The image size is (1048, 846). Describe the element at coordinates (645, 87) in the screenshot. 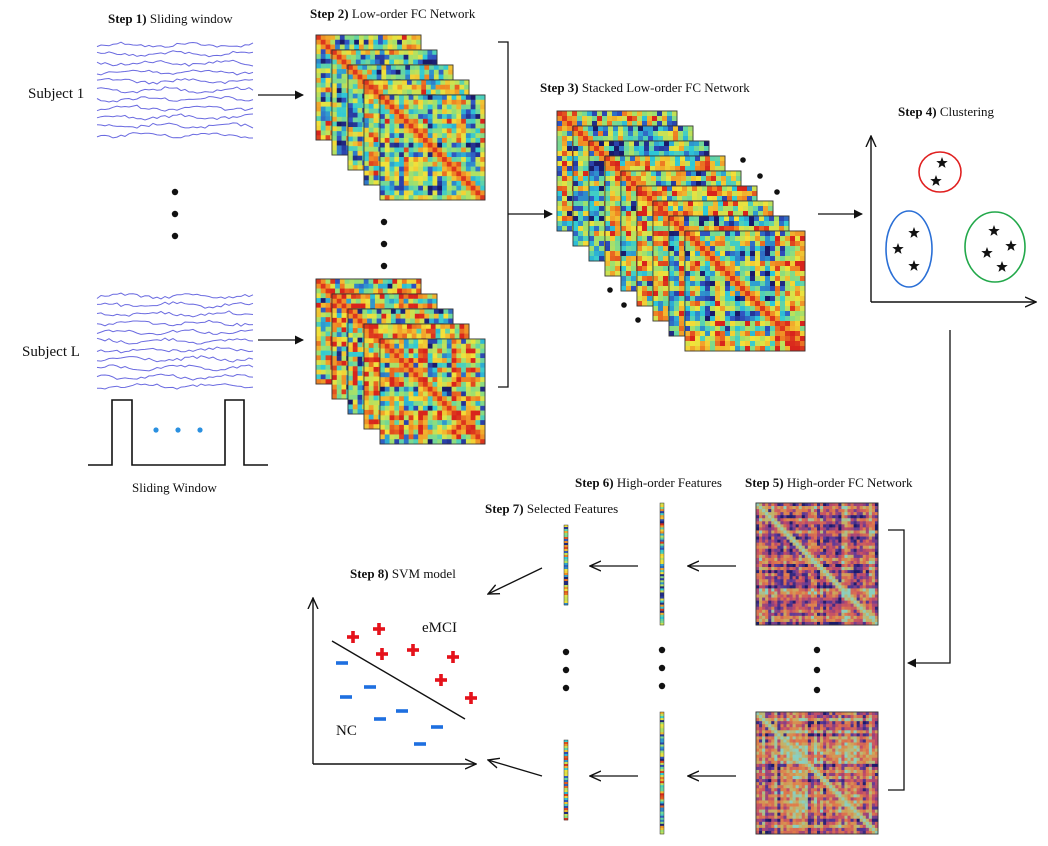

I see `step3-title: Step 3) Stacked Low-order FC Network` at that location.